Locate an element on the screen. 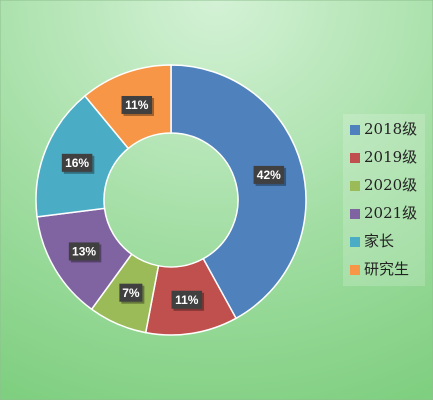  value-label: 16% is located at coordinates (77, 163).